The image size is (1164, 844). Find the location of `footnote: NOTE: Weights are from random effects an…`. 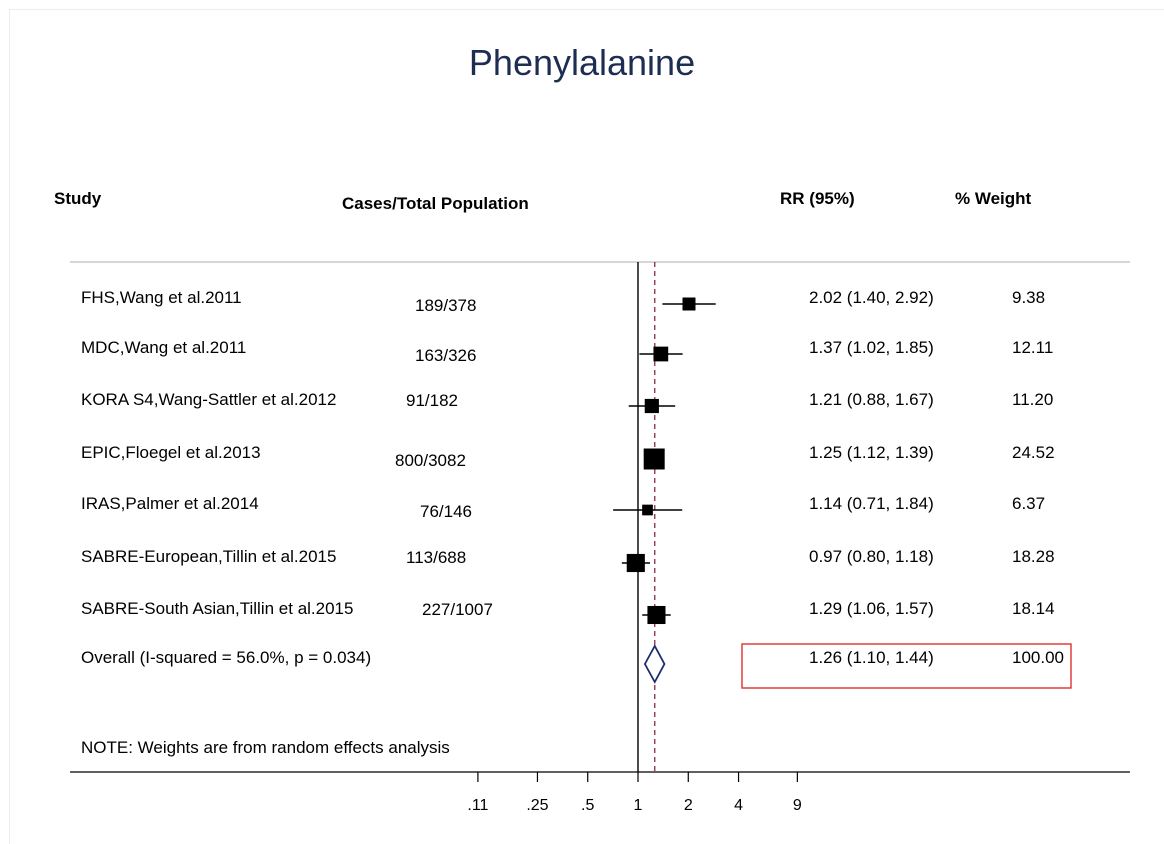

footnote: NOTE: Weights are from random effects an… is located at coordinates (265, 747).